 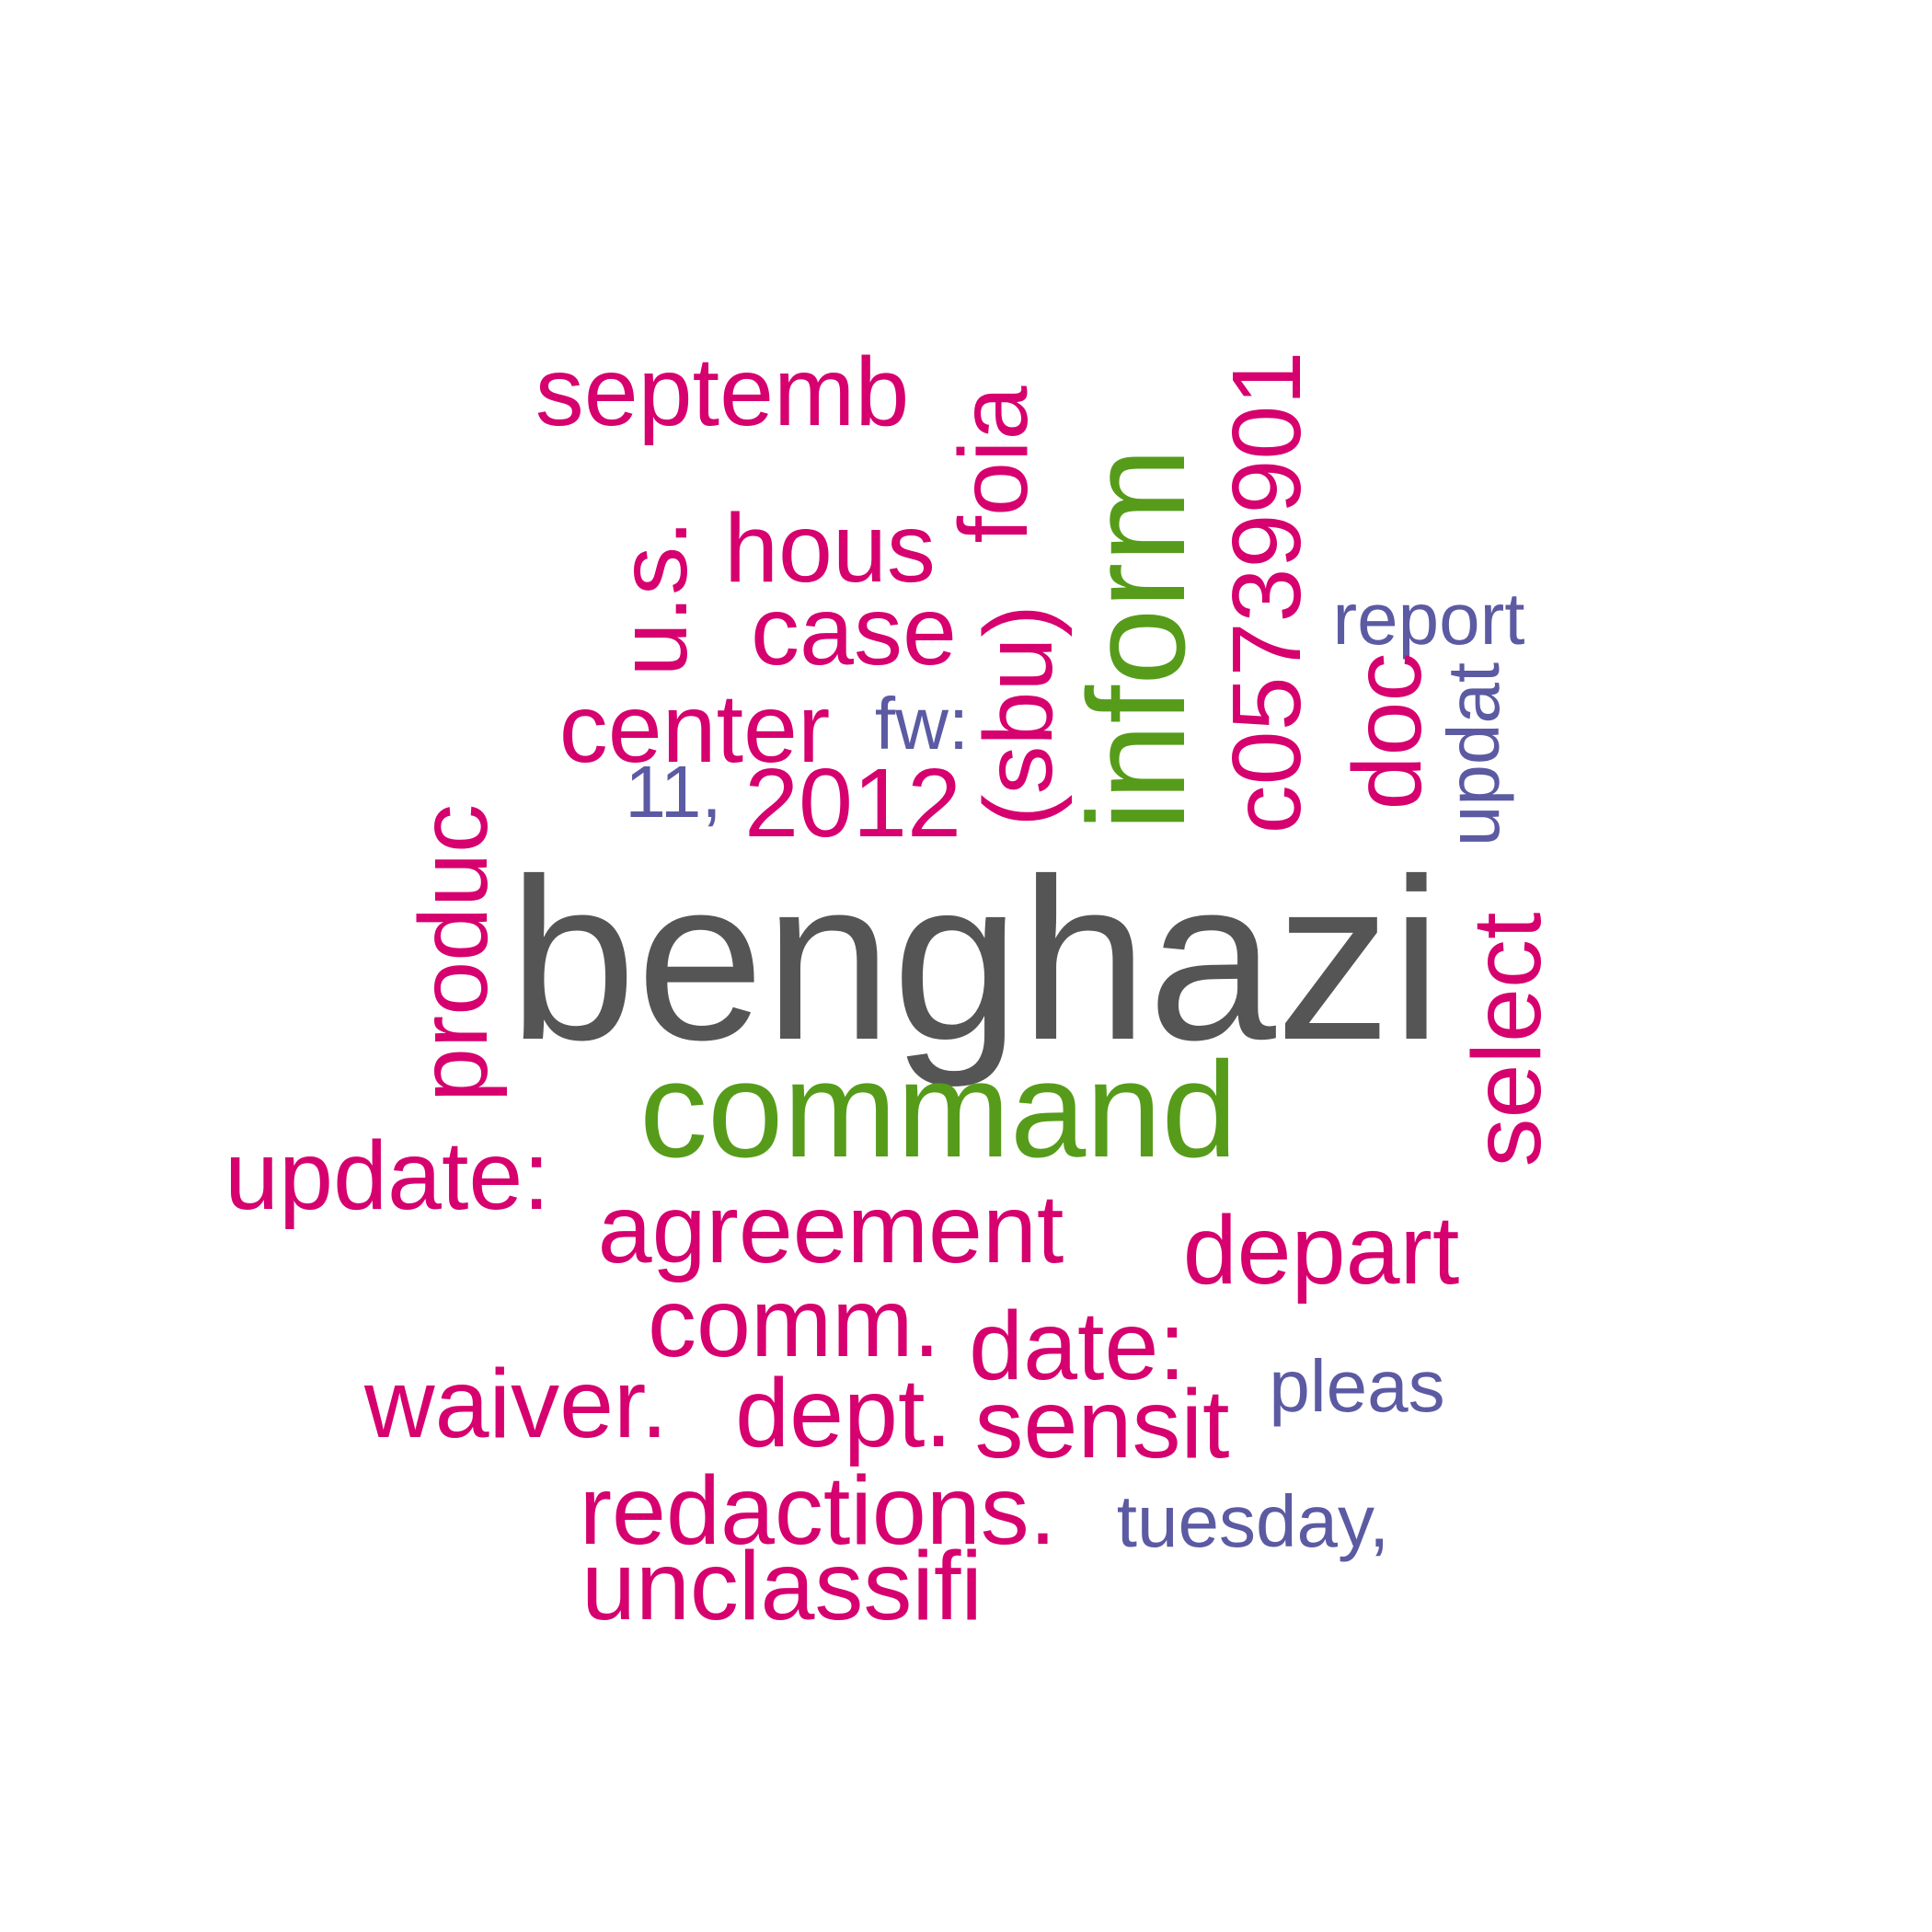 I want to click on word-command: command, so click(x=938, y=1110).